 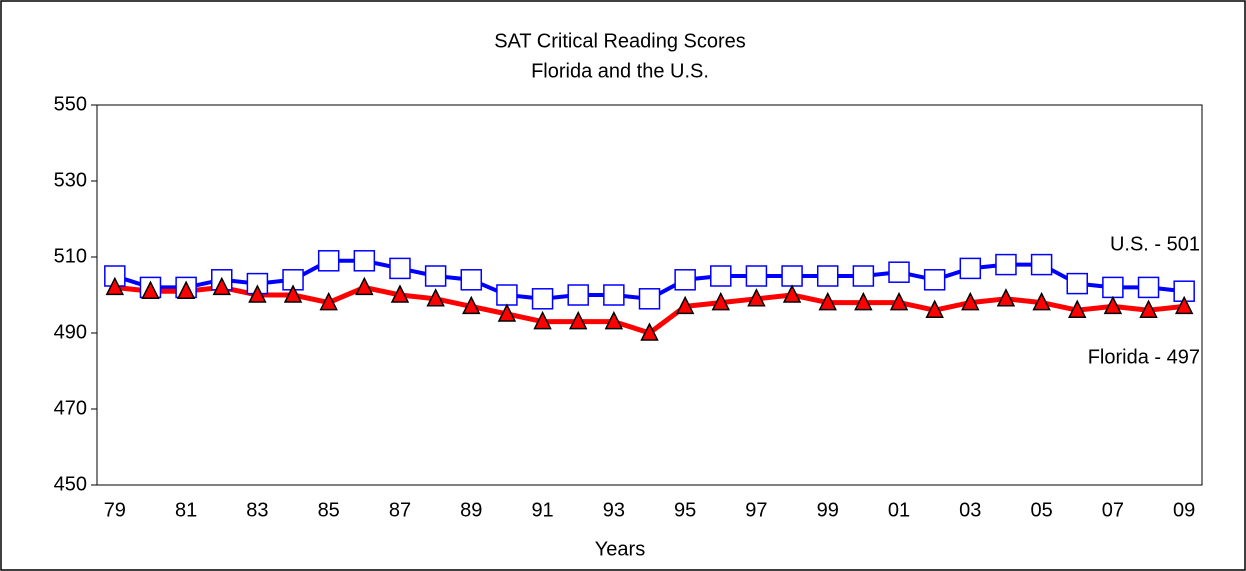 What do you see at coordinates (1144, 358) in the screenshot?
I see `annotation: Florida - 497` at bounding box center [1144, 358].